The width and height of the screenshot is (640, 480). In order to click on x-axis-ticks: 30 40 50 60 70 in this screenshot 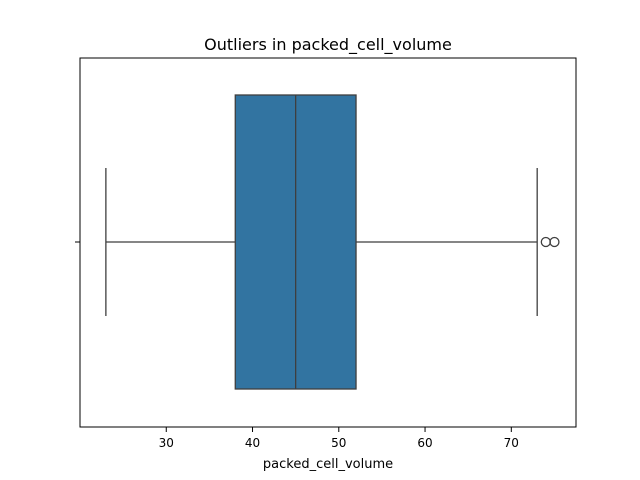, I will do `click(339, 438)`.